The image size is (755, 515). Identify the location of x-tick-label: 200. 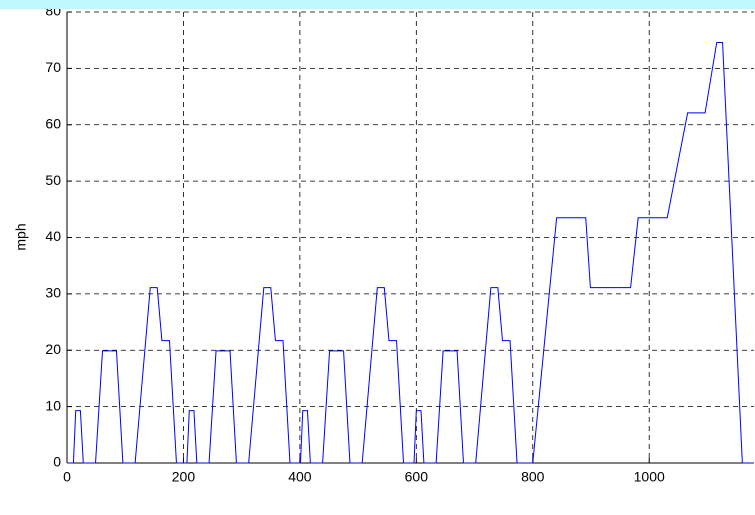
(184, 477).